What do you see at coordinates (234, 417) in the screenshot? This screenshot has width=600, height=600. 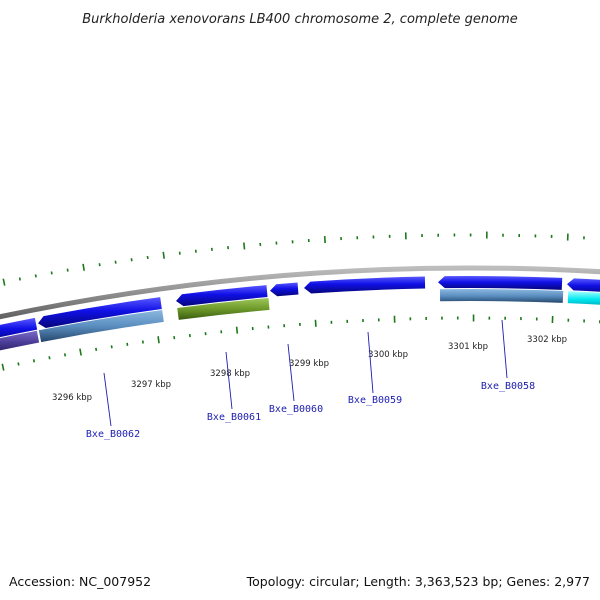 I see `gene-label-bxe-b0061: Bxe_B0061` at bounding box center [234, 417].